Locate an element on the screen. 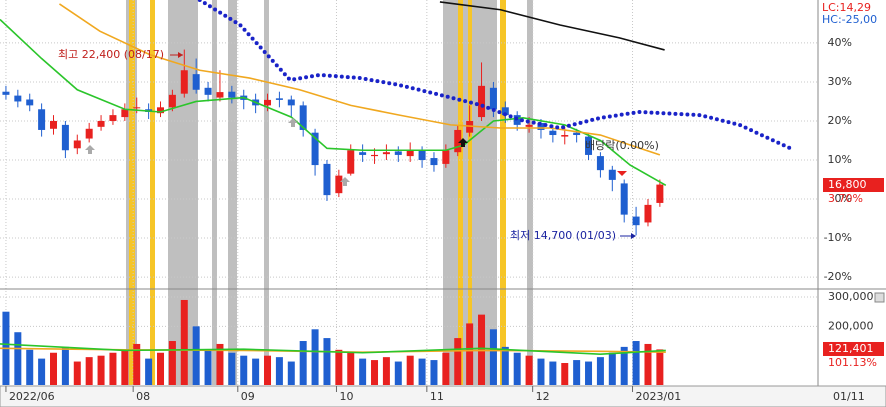 The image size is (886, 407). y-tick-label: -20% is located at coordinates (838, 276).